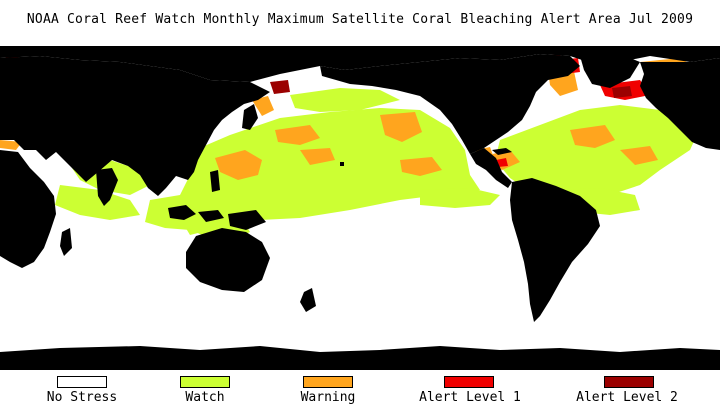  What do you see at coordinates (28, 209) in the screenshot?
I see `land-africa` at bounding box center [28, 209].